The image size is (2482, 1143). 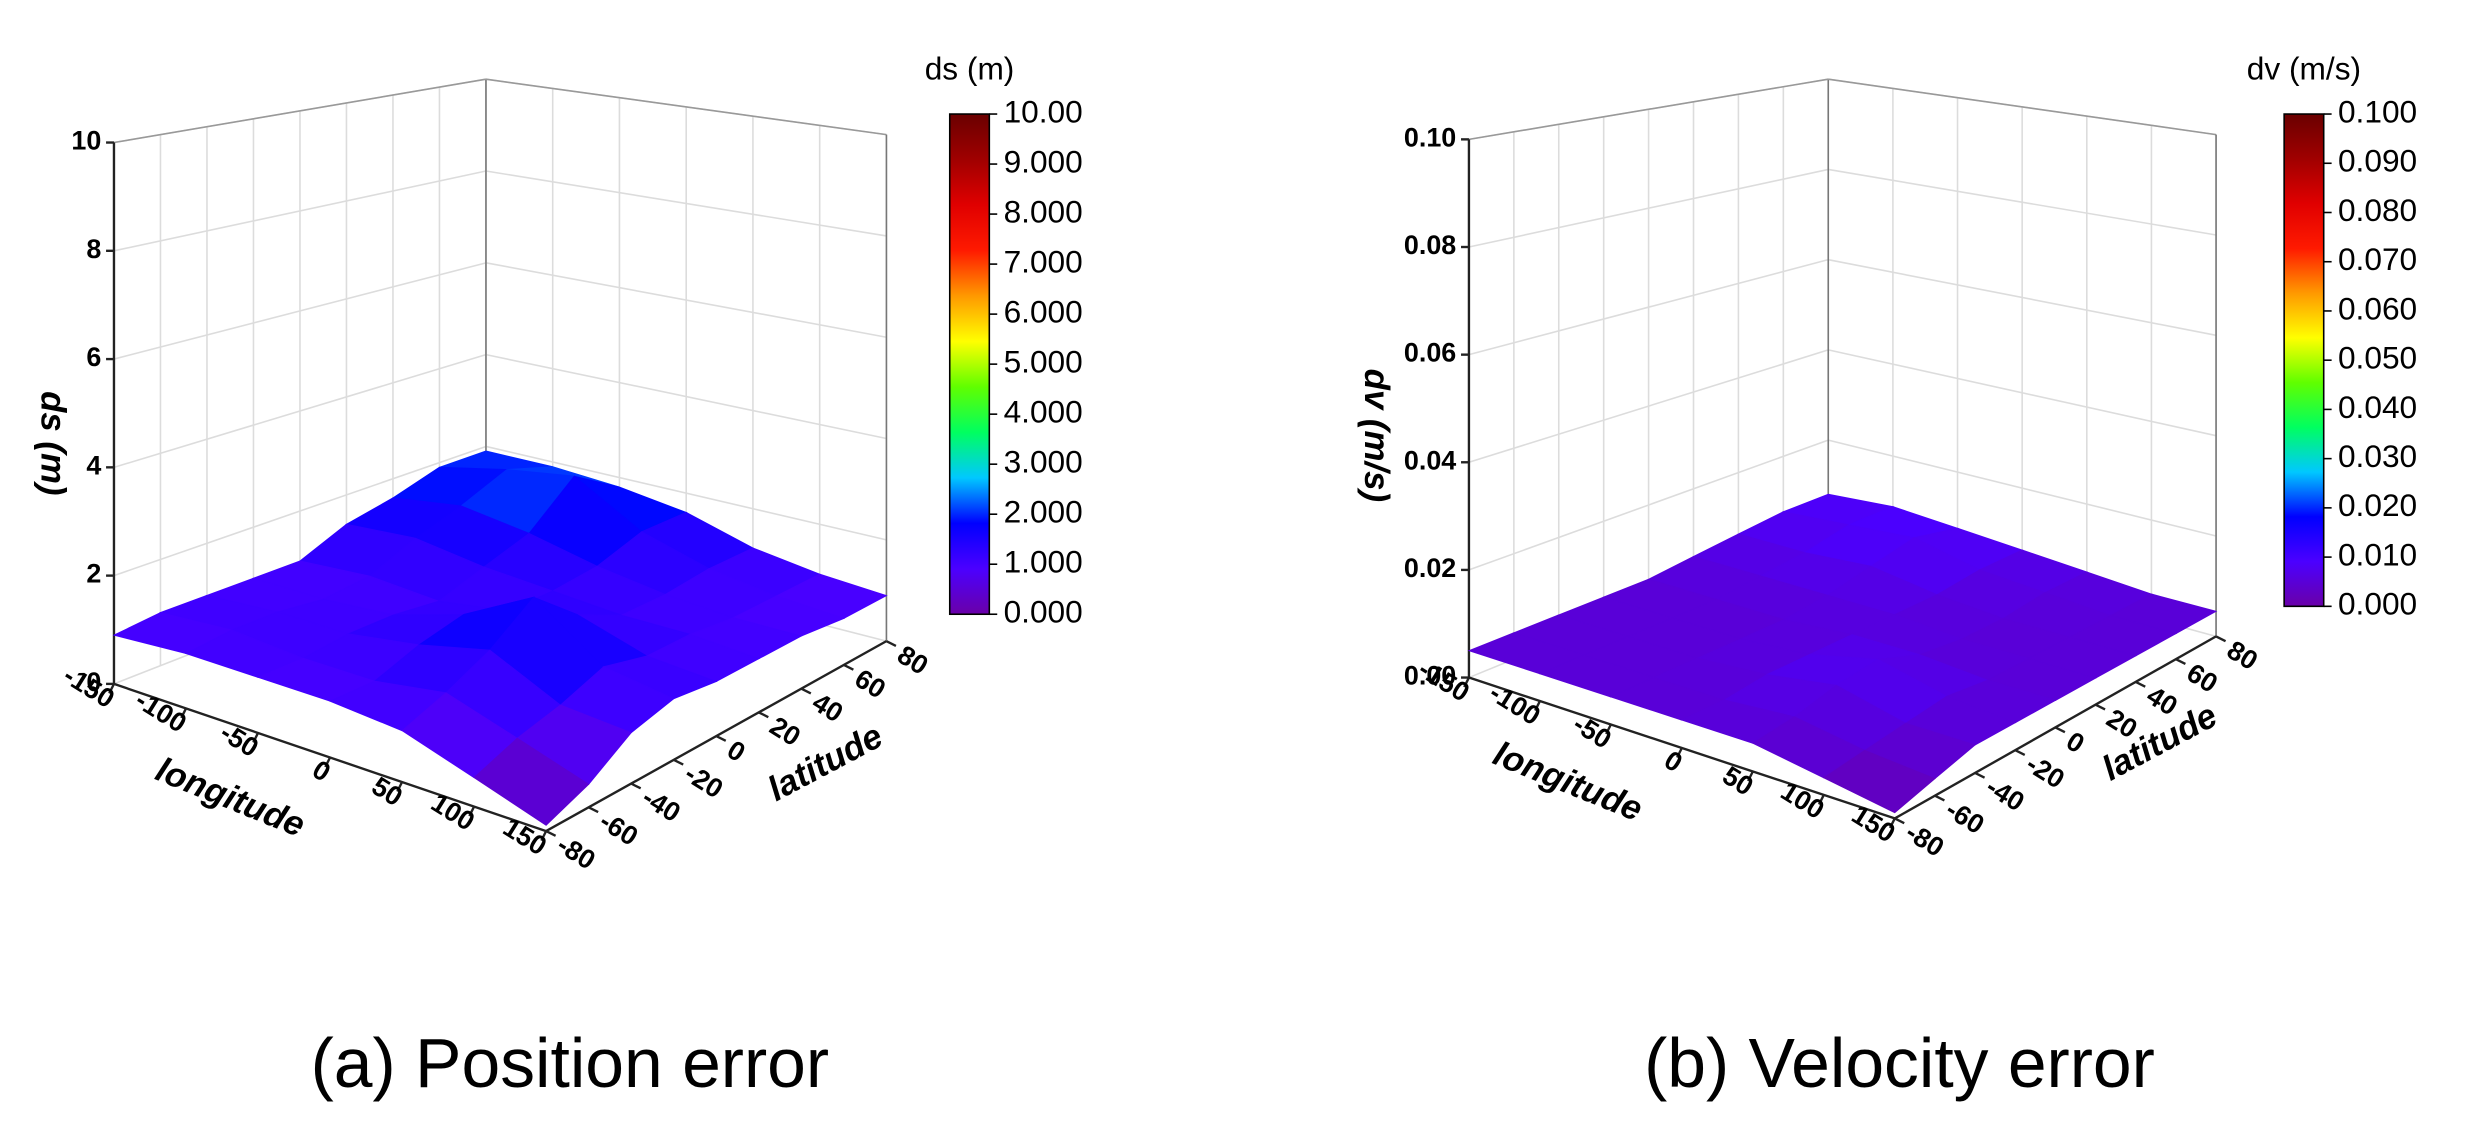 What do you see at coordinates (785, 731) in the screenshot?
I see `y-tick-label: 20` at bounding box center [785, 731].